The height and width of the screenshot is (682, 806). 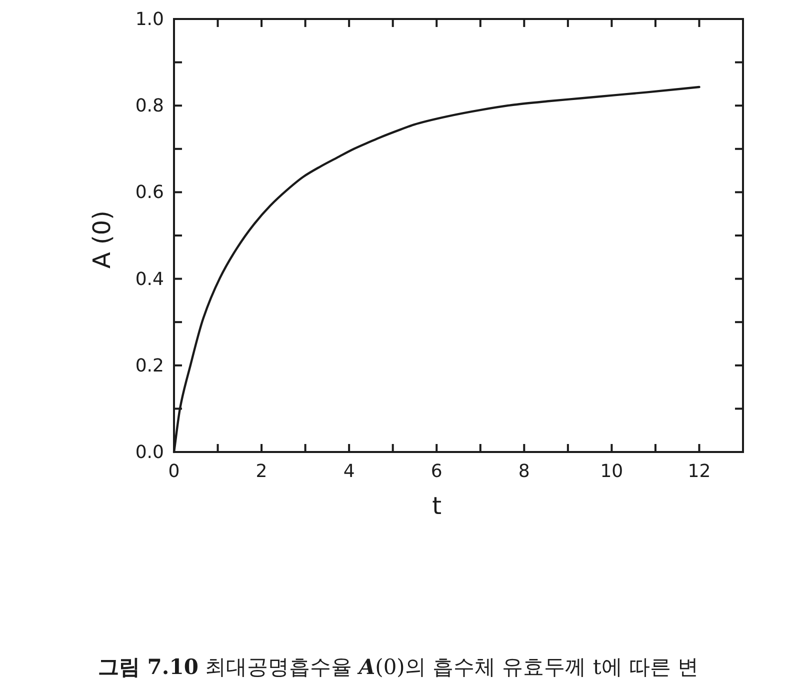 What do you see at coordinates (149, 365) in the screenshot?
I see `y-tick-label: 0.2` at bounding box center [149, 365].